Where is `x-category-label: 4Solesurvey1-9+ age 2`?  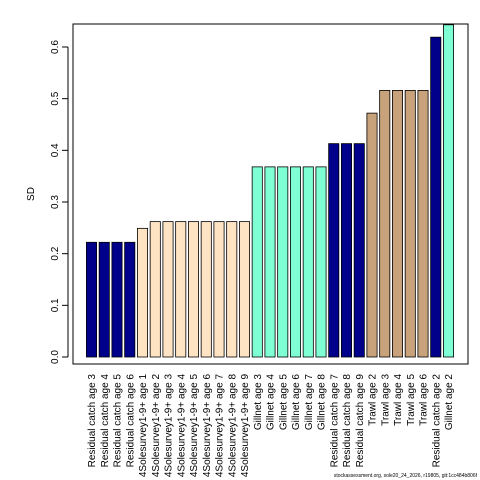 x-category-label: 4Solesurvey1-9+ age 2 is located at coordinates (156, 426).